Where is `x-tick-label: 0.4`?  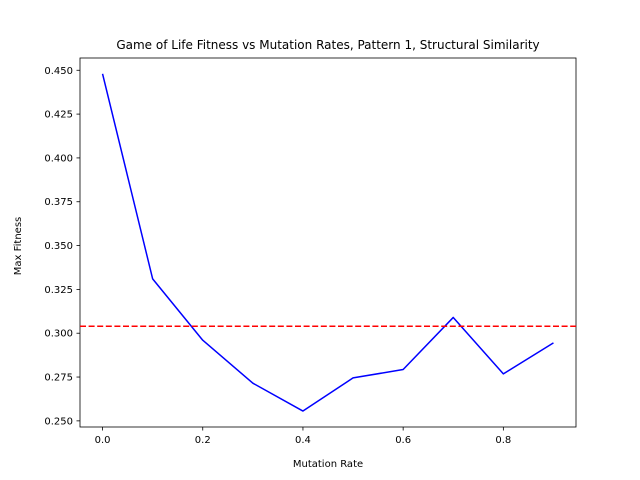
x-tick-label: 0.4 is located at coordinates (303, 440).